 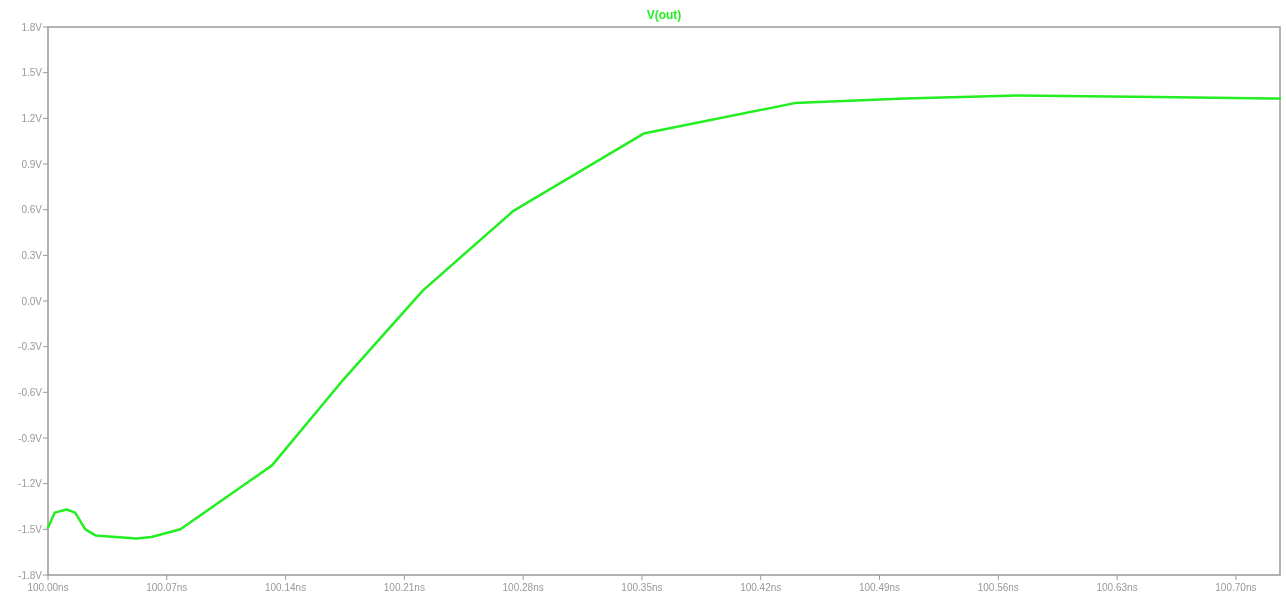 I want to click on x-tick-label: 100.42ns, so click(x=761, y=587).